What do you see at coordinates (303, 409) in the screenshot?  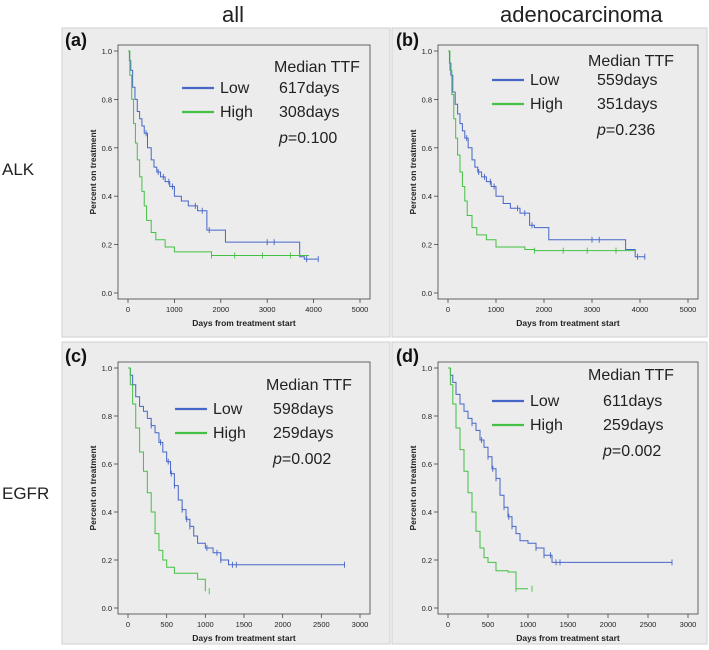 I see `median-value-low: 598days` at bounding box center [303, 409].